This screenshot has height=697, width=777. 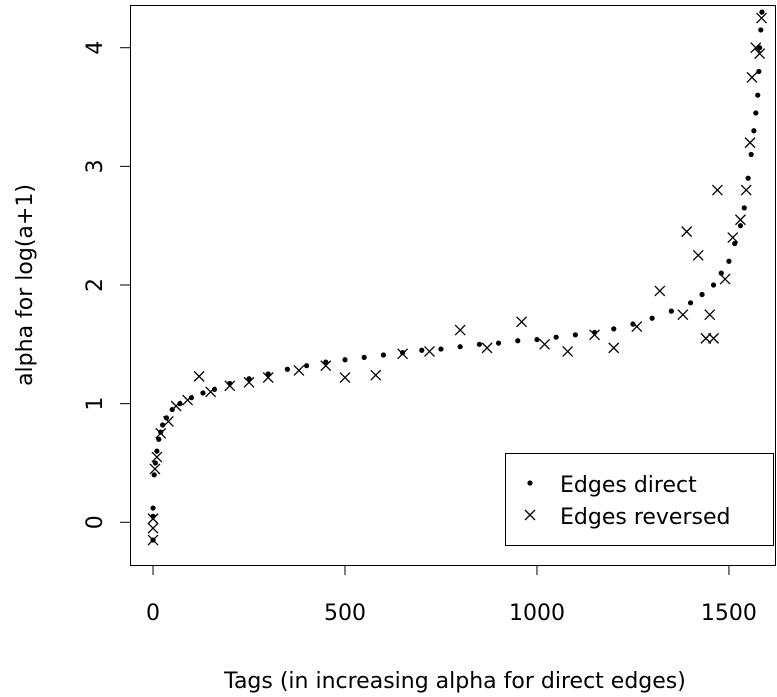 What do you see at coordinates (95, 404) in the screenshot?
I see `y-tick-label: 1` at bounding box center [95, 404].